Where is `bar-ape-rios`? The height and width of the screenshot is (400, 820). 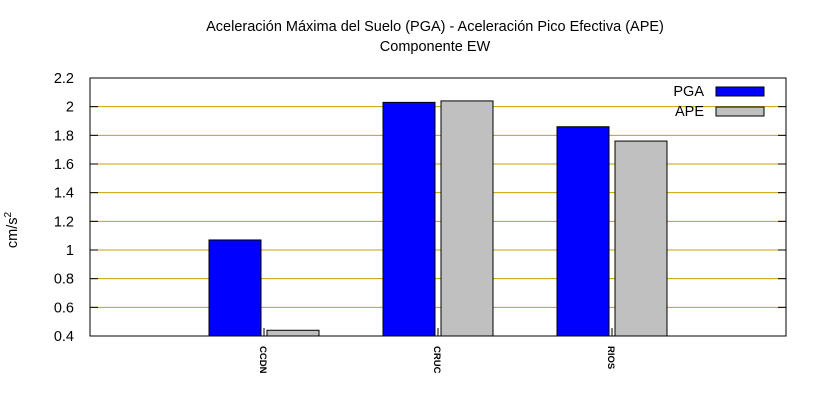
bar-ape-rios is located at coordinates (641, 238).